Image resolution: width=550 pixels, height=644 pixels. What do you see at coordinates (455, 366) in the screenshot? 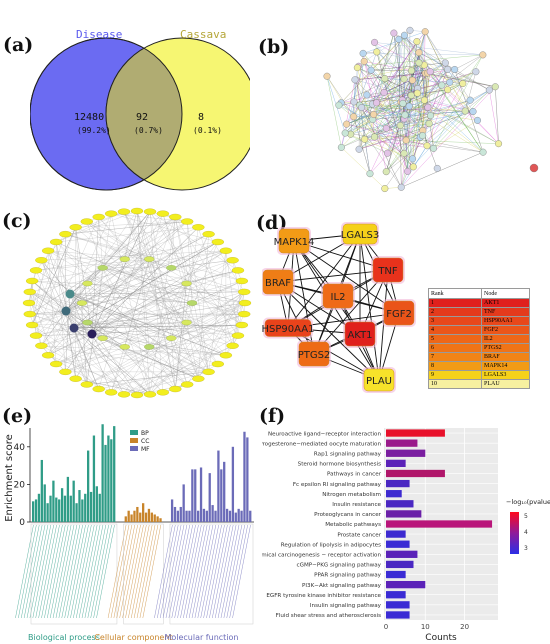
I see `rank-cell: 8` at bounding box center [455, 366].